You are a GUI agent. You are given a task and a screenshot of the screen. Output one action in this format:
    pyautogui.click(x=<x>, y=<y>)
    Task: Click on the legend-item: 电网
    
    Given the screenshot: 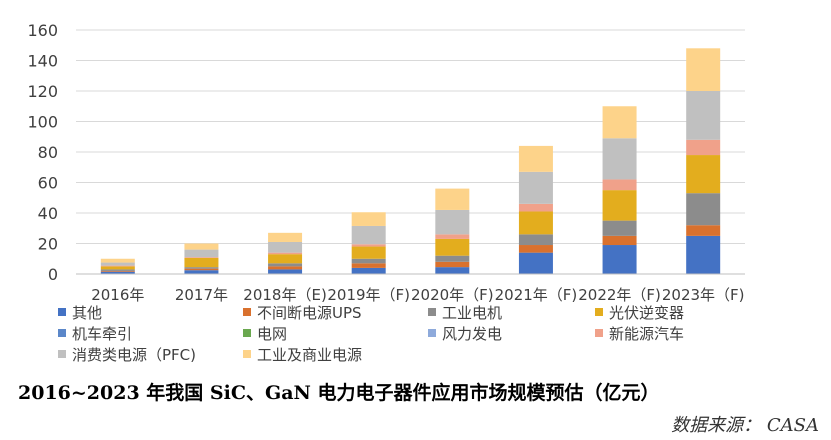 What is the action you would take?
    pyautogui.click(x=265, y=334)
    